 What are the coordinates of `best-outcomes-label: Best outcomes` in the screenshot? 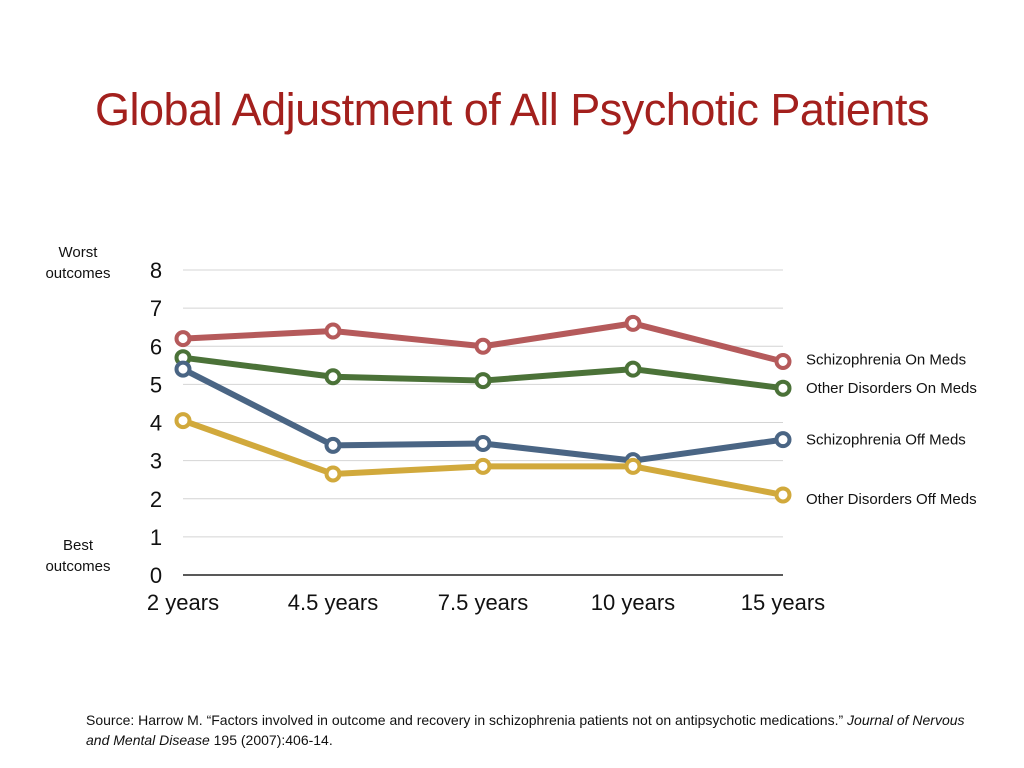 It's located at (78, 556).